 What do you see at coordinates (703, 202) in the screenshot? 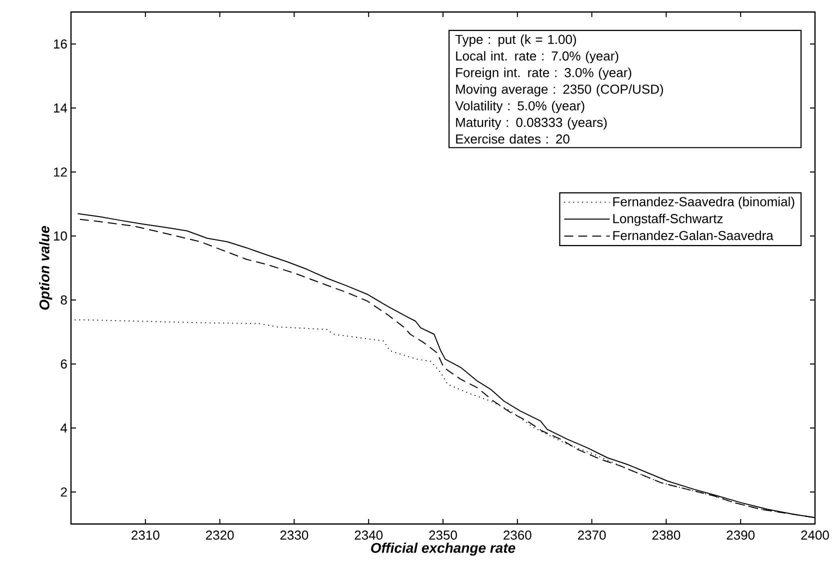
I see `legend-label: Fernandez-Saavedra (binomial)` at bounding box center [703, 202].